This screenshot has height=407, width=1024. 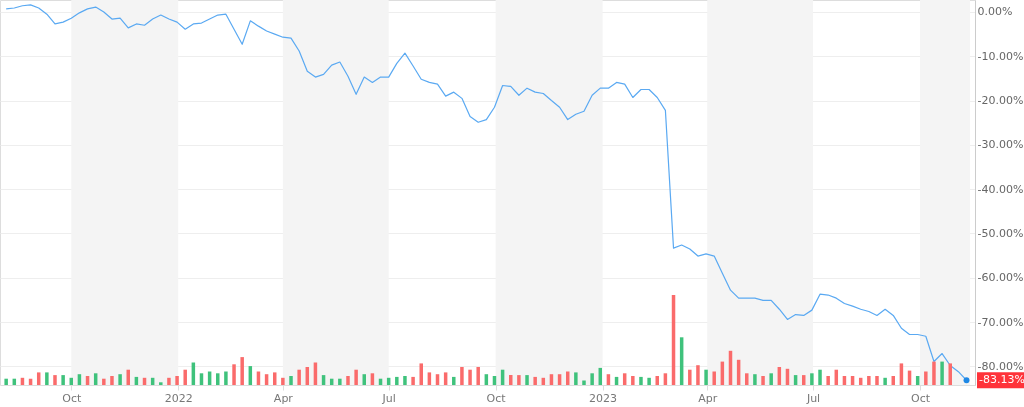 I want to click on y-tick-label: -80.00%, so click(x=1000, y=366).